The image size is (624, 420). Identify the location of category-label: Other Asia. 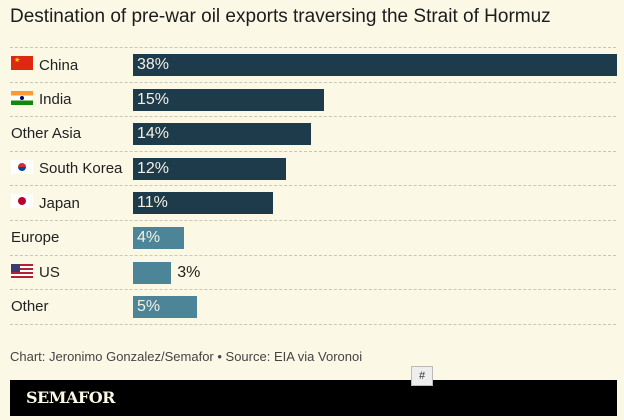
(46, 133).